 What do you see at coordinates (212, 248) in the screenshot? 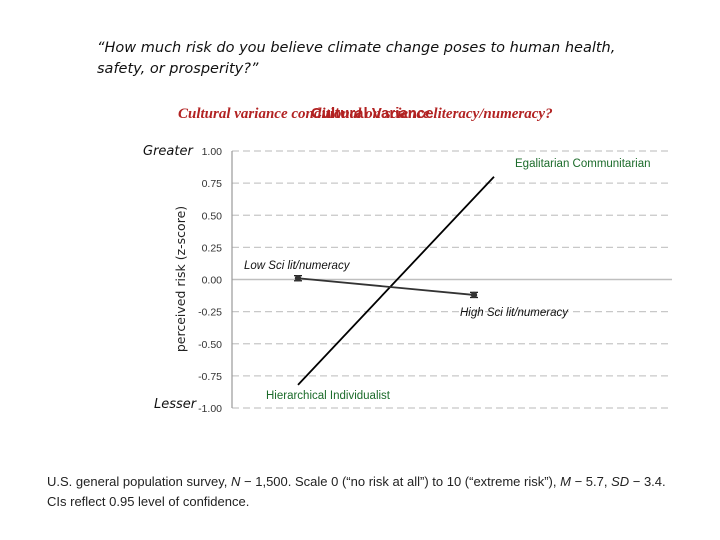
I see `y-tick-label: 0.25` at bounding box center [212, 248].